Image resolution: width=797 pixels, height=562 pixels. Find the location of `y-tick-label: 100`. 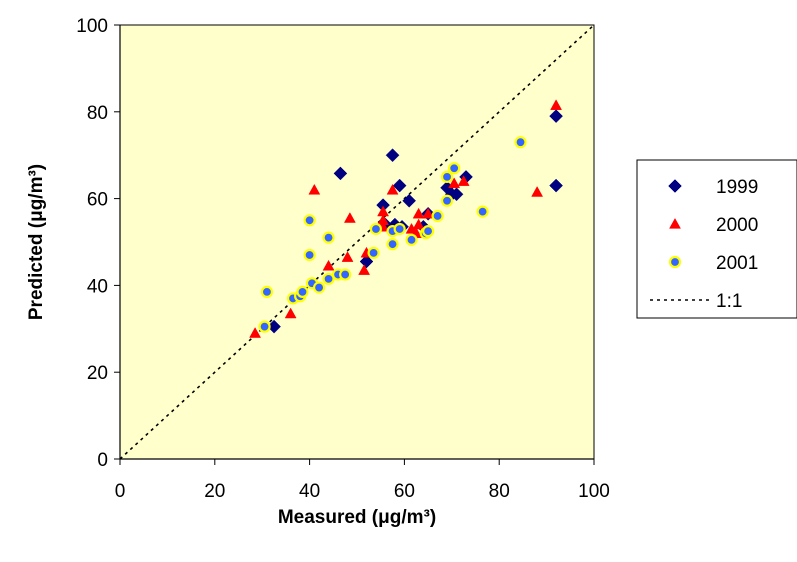

y-tick-label: 100 is located at coordinates (92, 26).